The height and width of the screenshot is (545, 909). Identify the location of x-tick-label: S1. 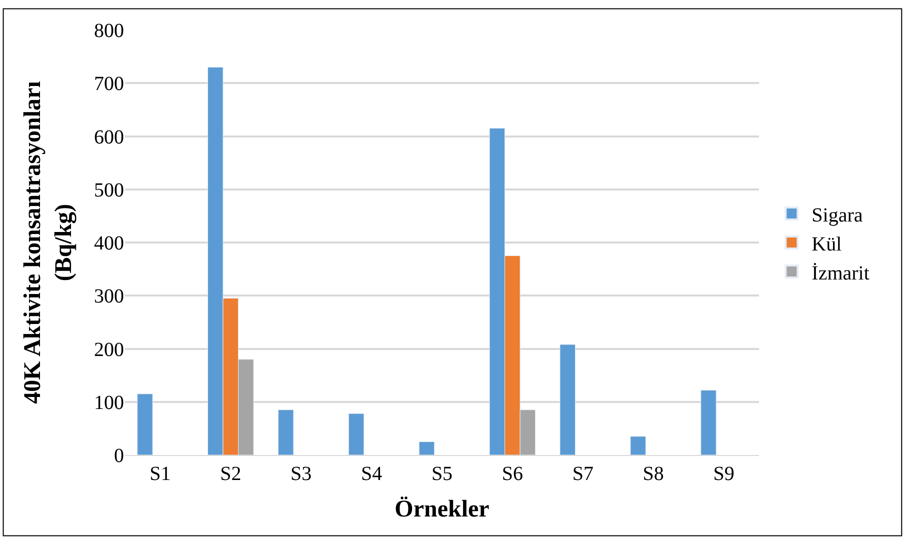
(160, 474).